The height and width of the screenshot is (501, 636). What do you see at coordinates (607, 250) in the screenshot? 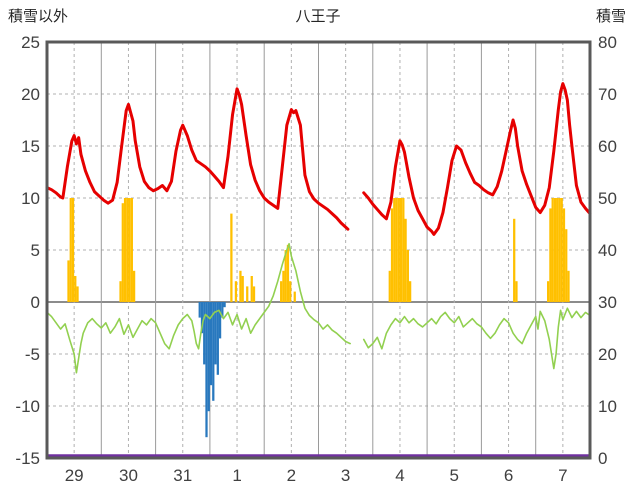
I see `right-axis-tick: 40` at bounding box center [607, 250].